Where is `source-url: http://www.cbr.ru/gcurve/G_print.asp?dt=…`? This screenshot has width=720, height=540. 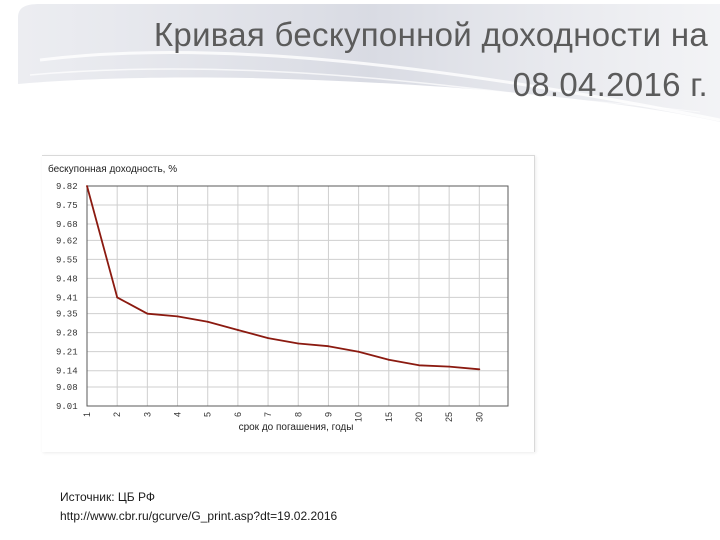
source-url: http://www.cbr.ru/gcurve/G_print.asp?dt=… is located at coordinates (199, 516).